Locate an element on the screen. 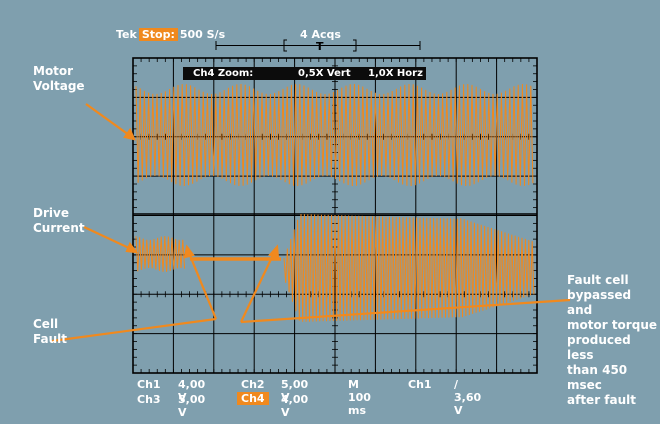 The width and height of the screenshot is (660, 424). ch3-scale: 5,00 V is located at coordinates (192, 406).